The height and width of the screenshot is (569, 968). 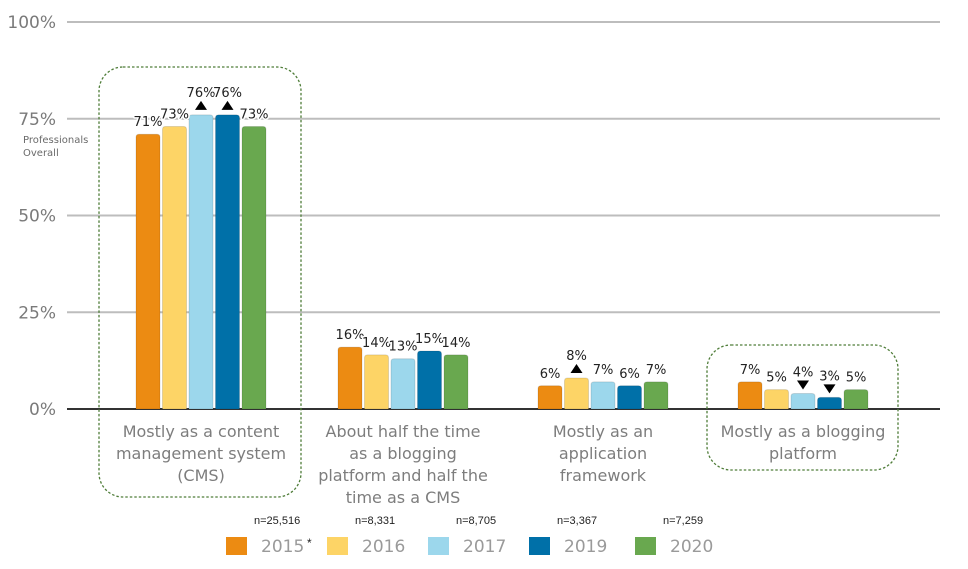 What do you see at coordinates (803, 453) in the screenshot?
I see `category-label: platform` at bounding box center [803, 453].